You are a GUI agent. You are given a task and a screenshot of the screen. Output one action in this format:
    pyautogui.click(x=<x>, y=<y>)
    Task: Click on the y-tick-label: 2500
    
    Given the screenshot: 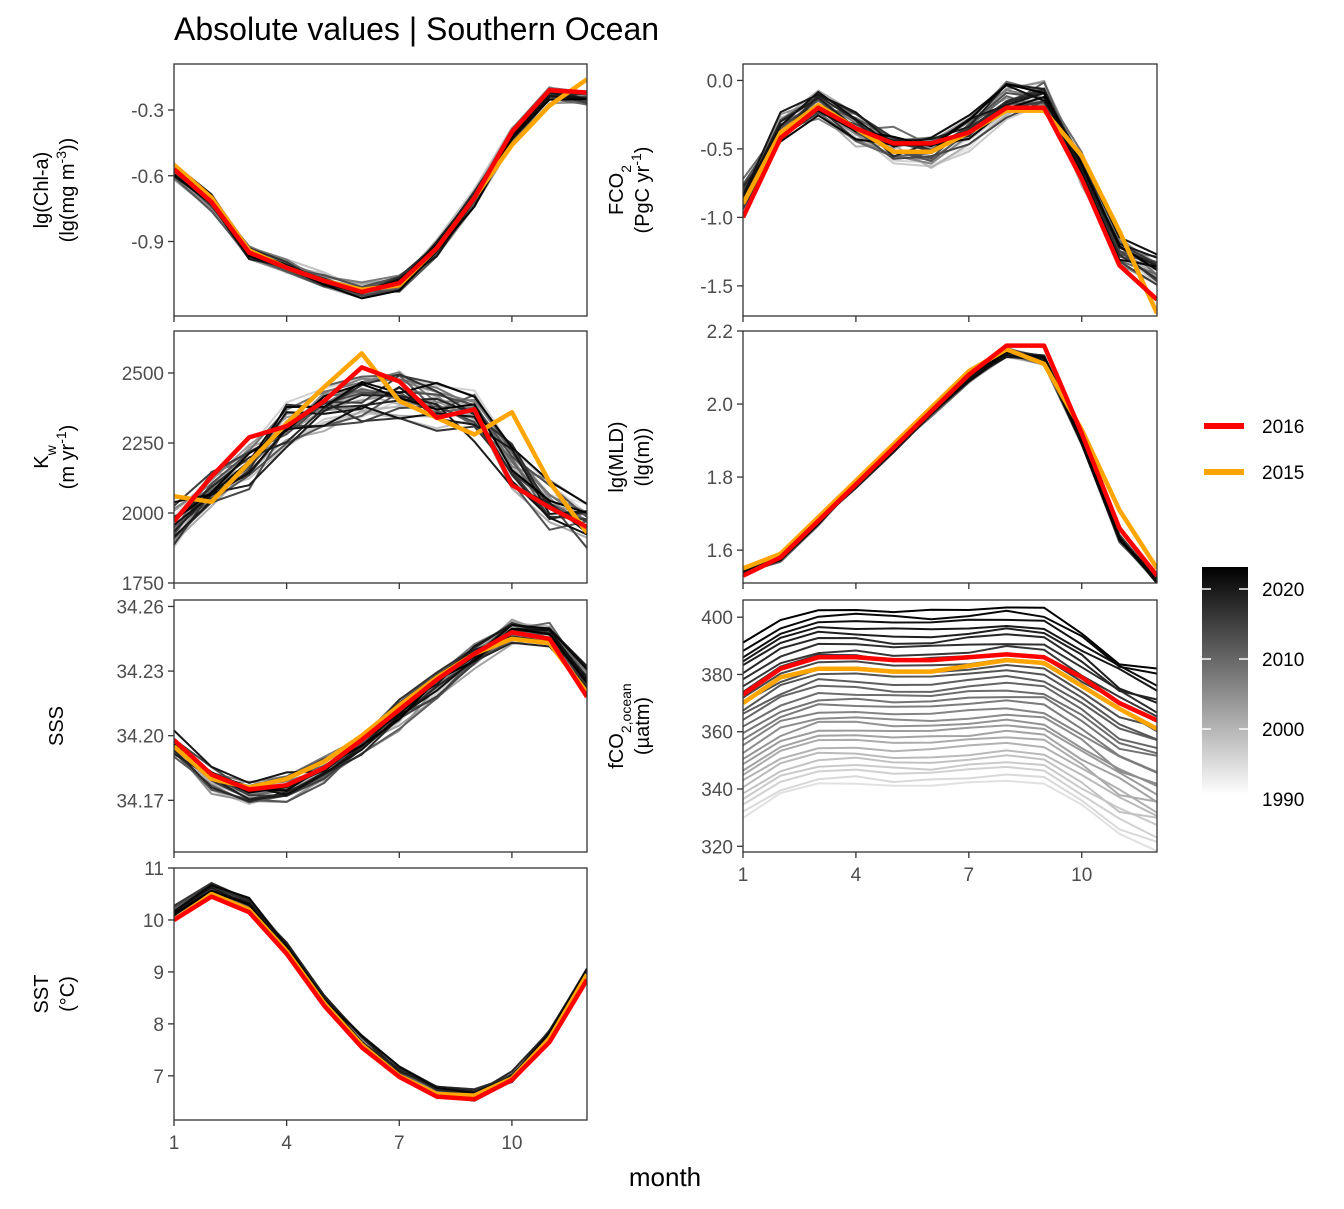 What is the action you would take?
    pyautogui.click(x=143, y=374)
    